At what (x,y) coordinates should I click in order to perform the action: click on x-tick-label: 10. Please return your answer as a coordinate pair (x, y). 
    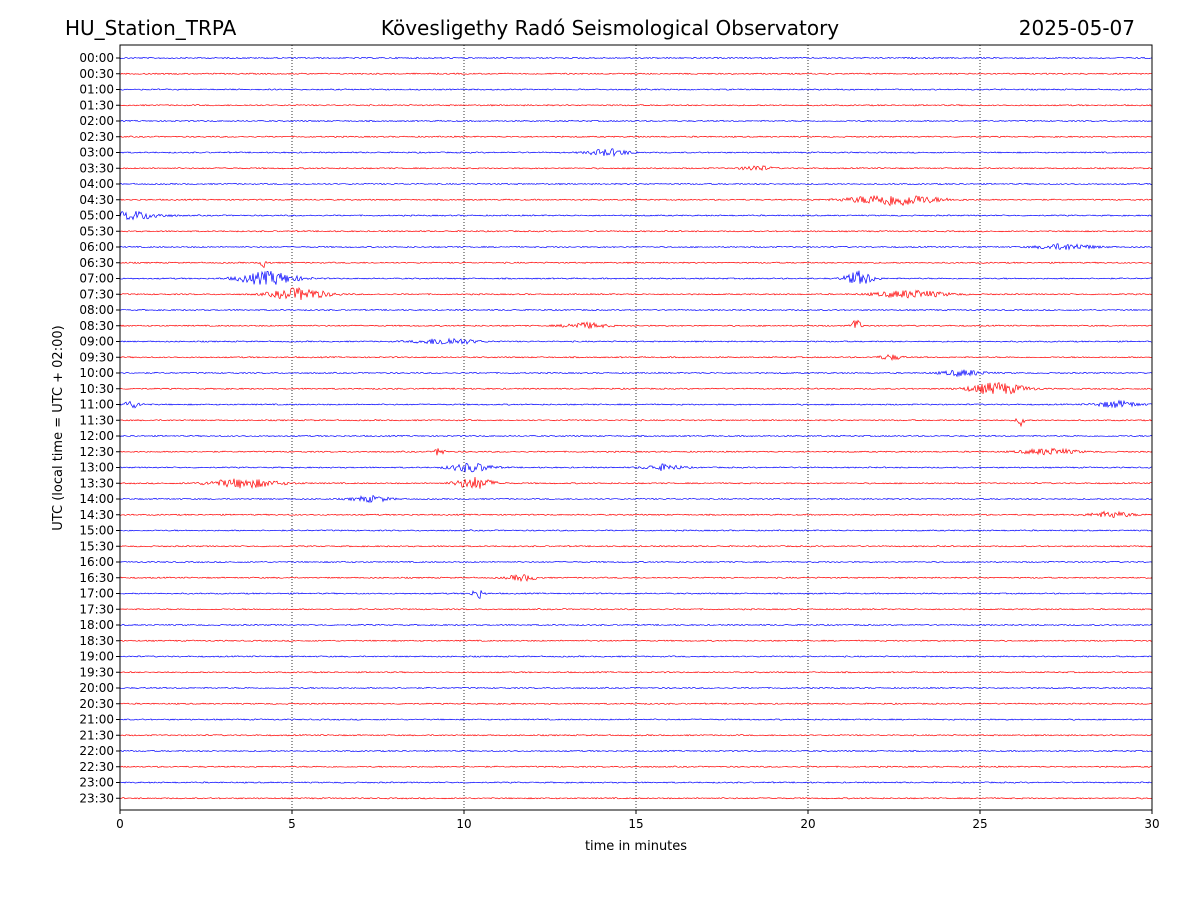
    Looking at the image, I should click on (463, 824).